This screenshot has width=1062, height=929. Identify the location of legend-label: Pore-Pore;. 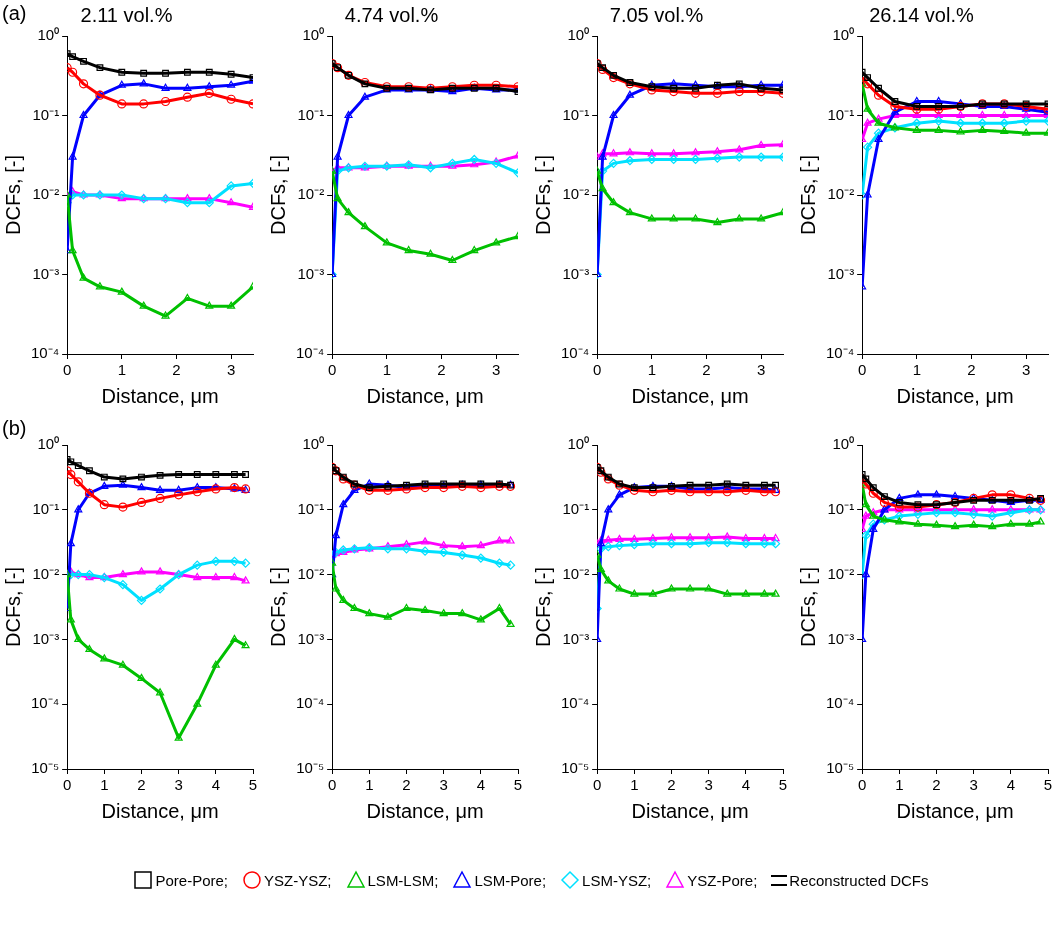
(192, 880).